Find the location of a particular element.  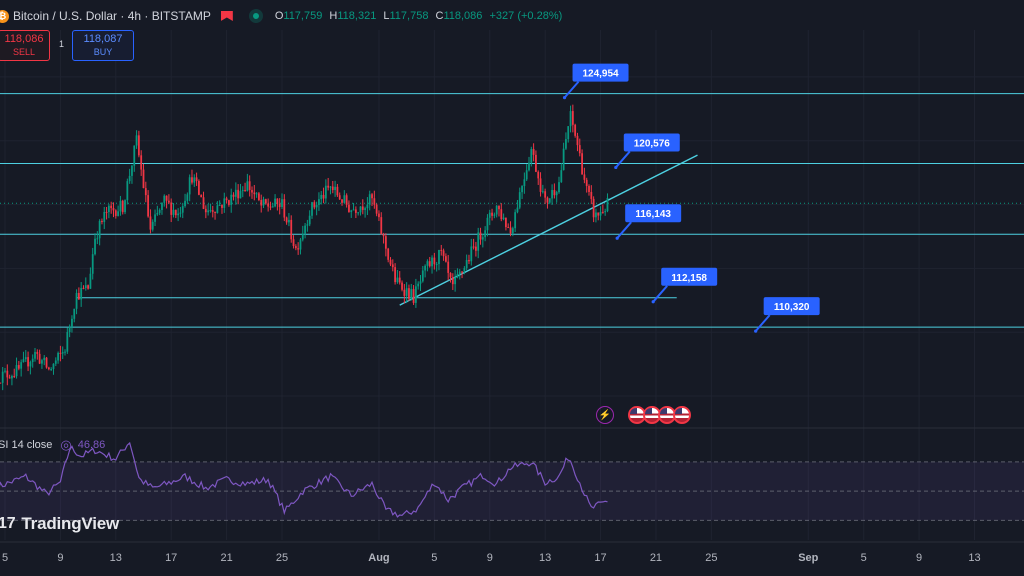

buy-price: 118,087 is located at coordinates (103, 39).